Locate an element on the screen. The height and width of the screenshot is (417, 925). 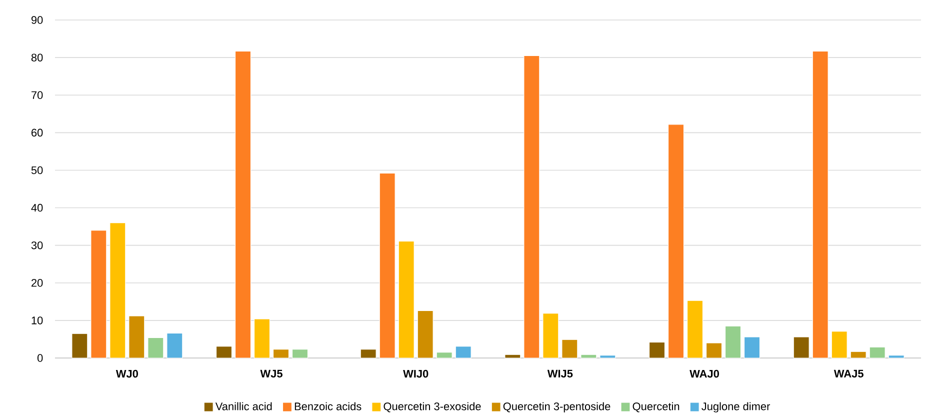
x-tick-label: WIJ0 is located at coordinates (415, 374).